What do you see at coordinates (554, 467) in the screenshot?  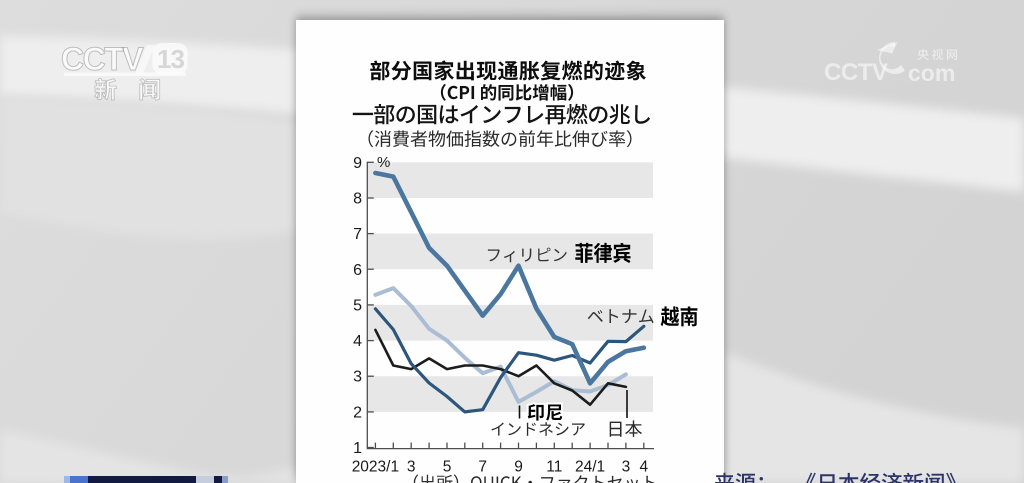 I see `svg-text: 11` at bounding box center [554, 467].